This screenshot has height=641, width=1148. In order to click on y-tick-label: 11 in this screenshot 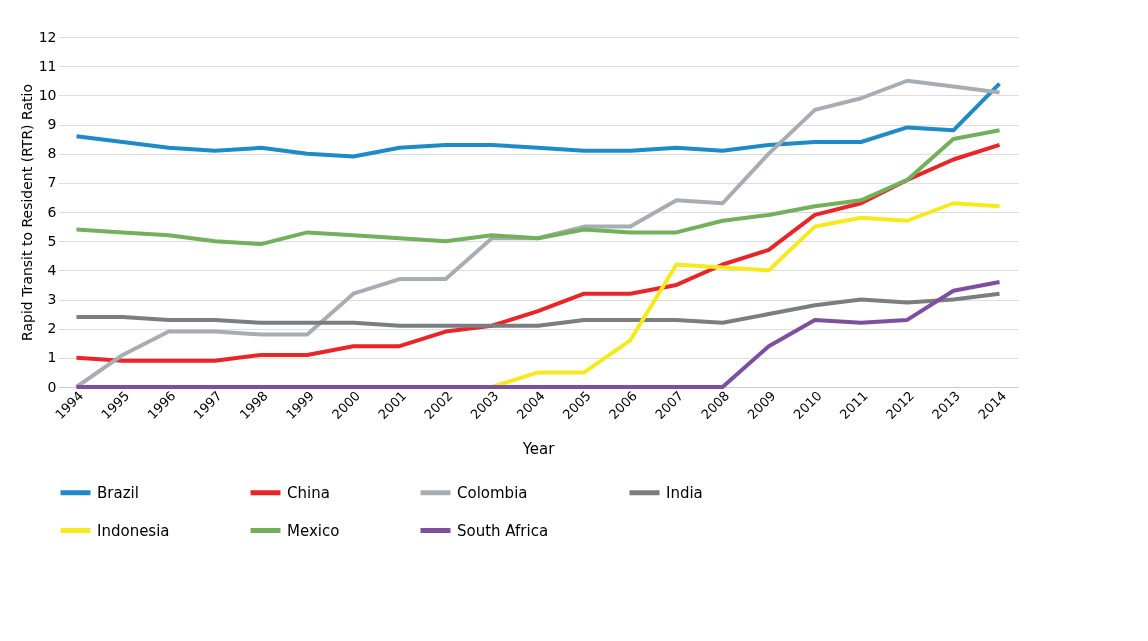, I will do `click(47, 65)`.